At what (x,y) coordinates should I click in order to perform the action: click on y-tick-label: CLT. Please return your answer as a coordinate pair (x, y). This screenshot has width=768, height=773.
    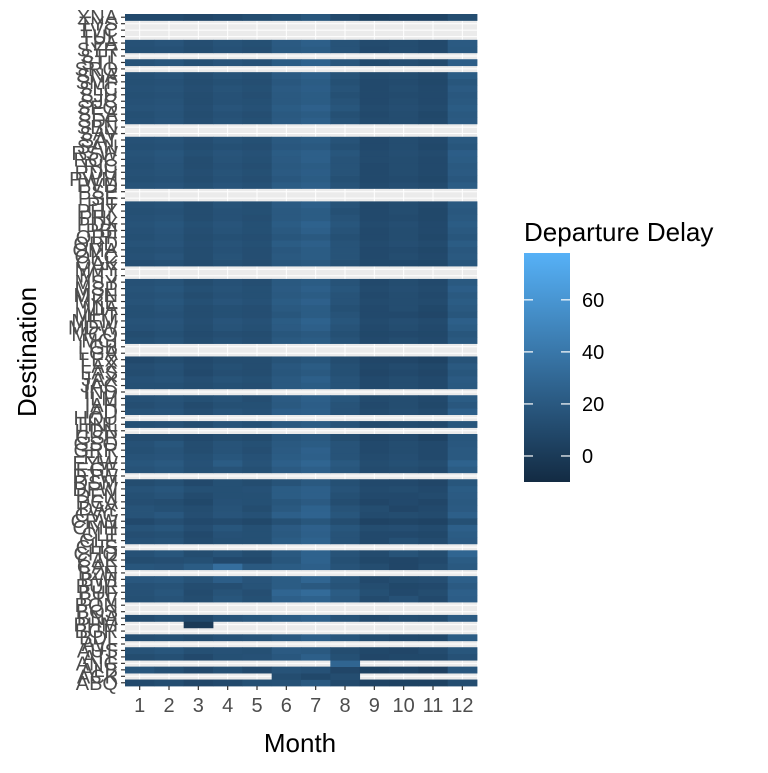
    Looking at the image, I should click on (100, 535).